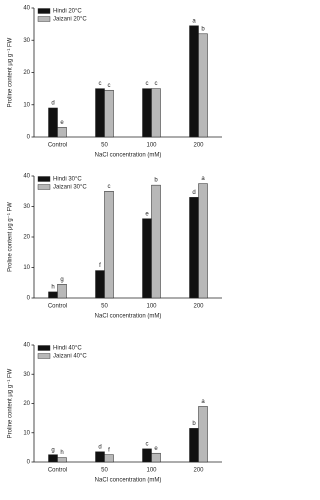 This screenshot has width=320, height=500. Describe the element at coordinates (67, 12) in the screenshot. I see `legend-label: Hindi 20°C` at that location.